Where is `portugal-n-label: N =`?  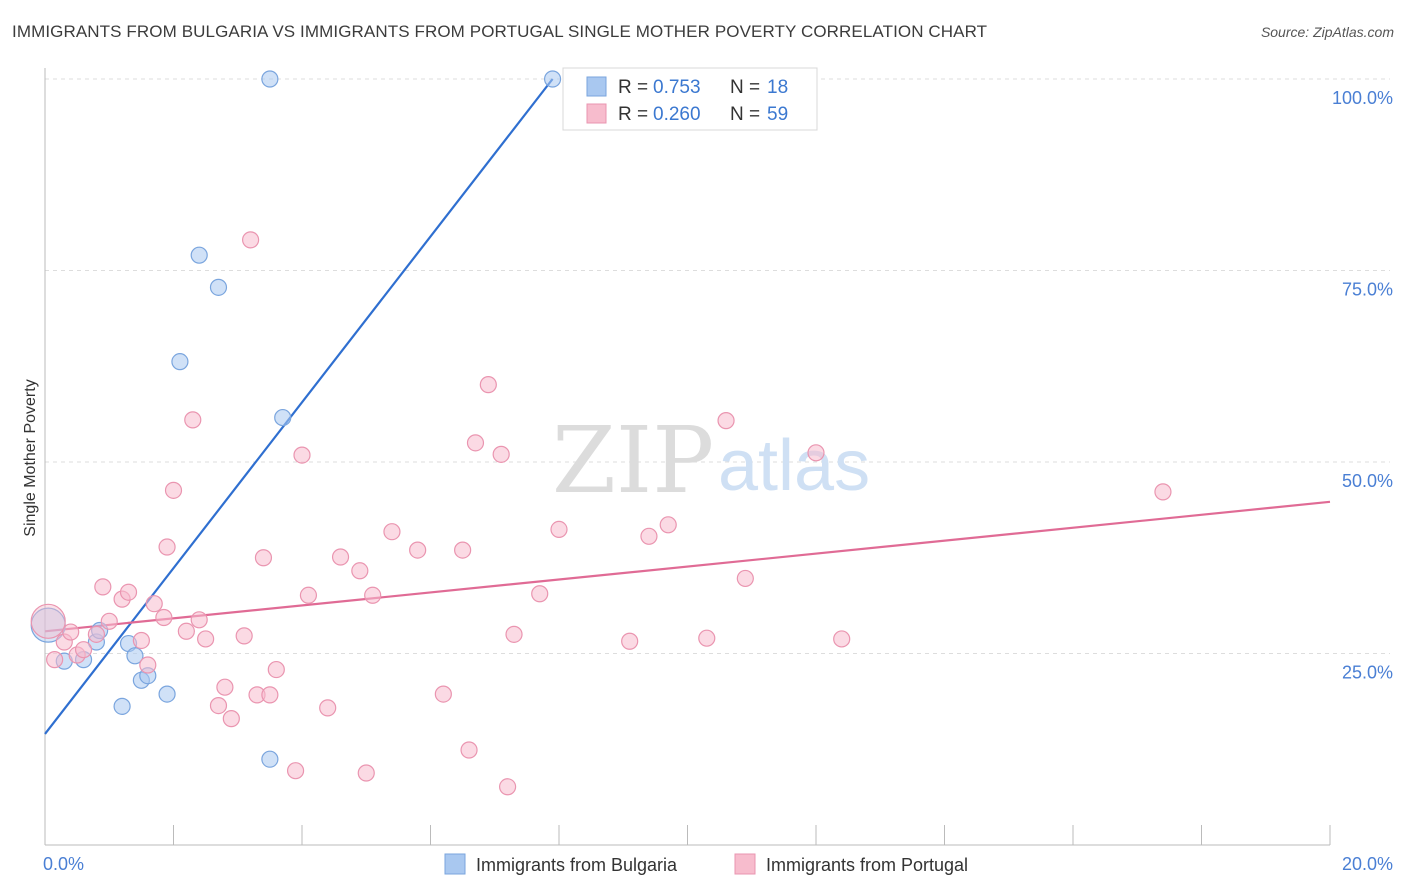
portugal-n-label: N = is located at coordinates (745, 114).